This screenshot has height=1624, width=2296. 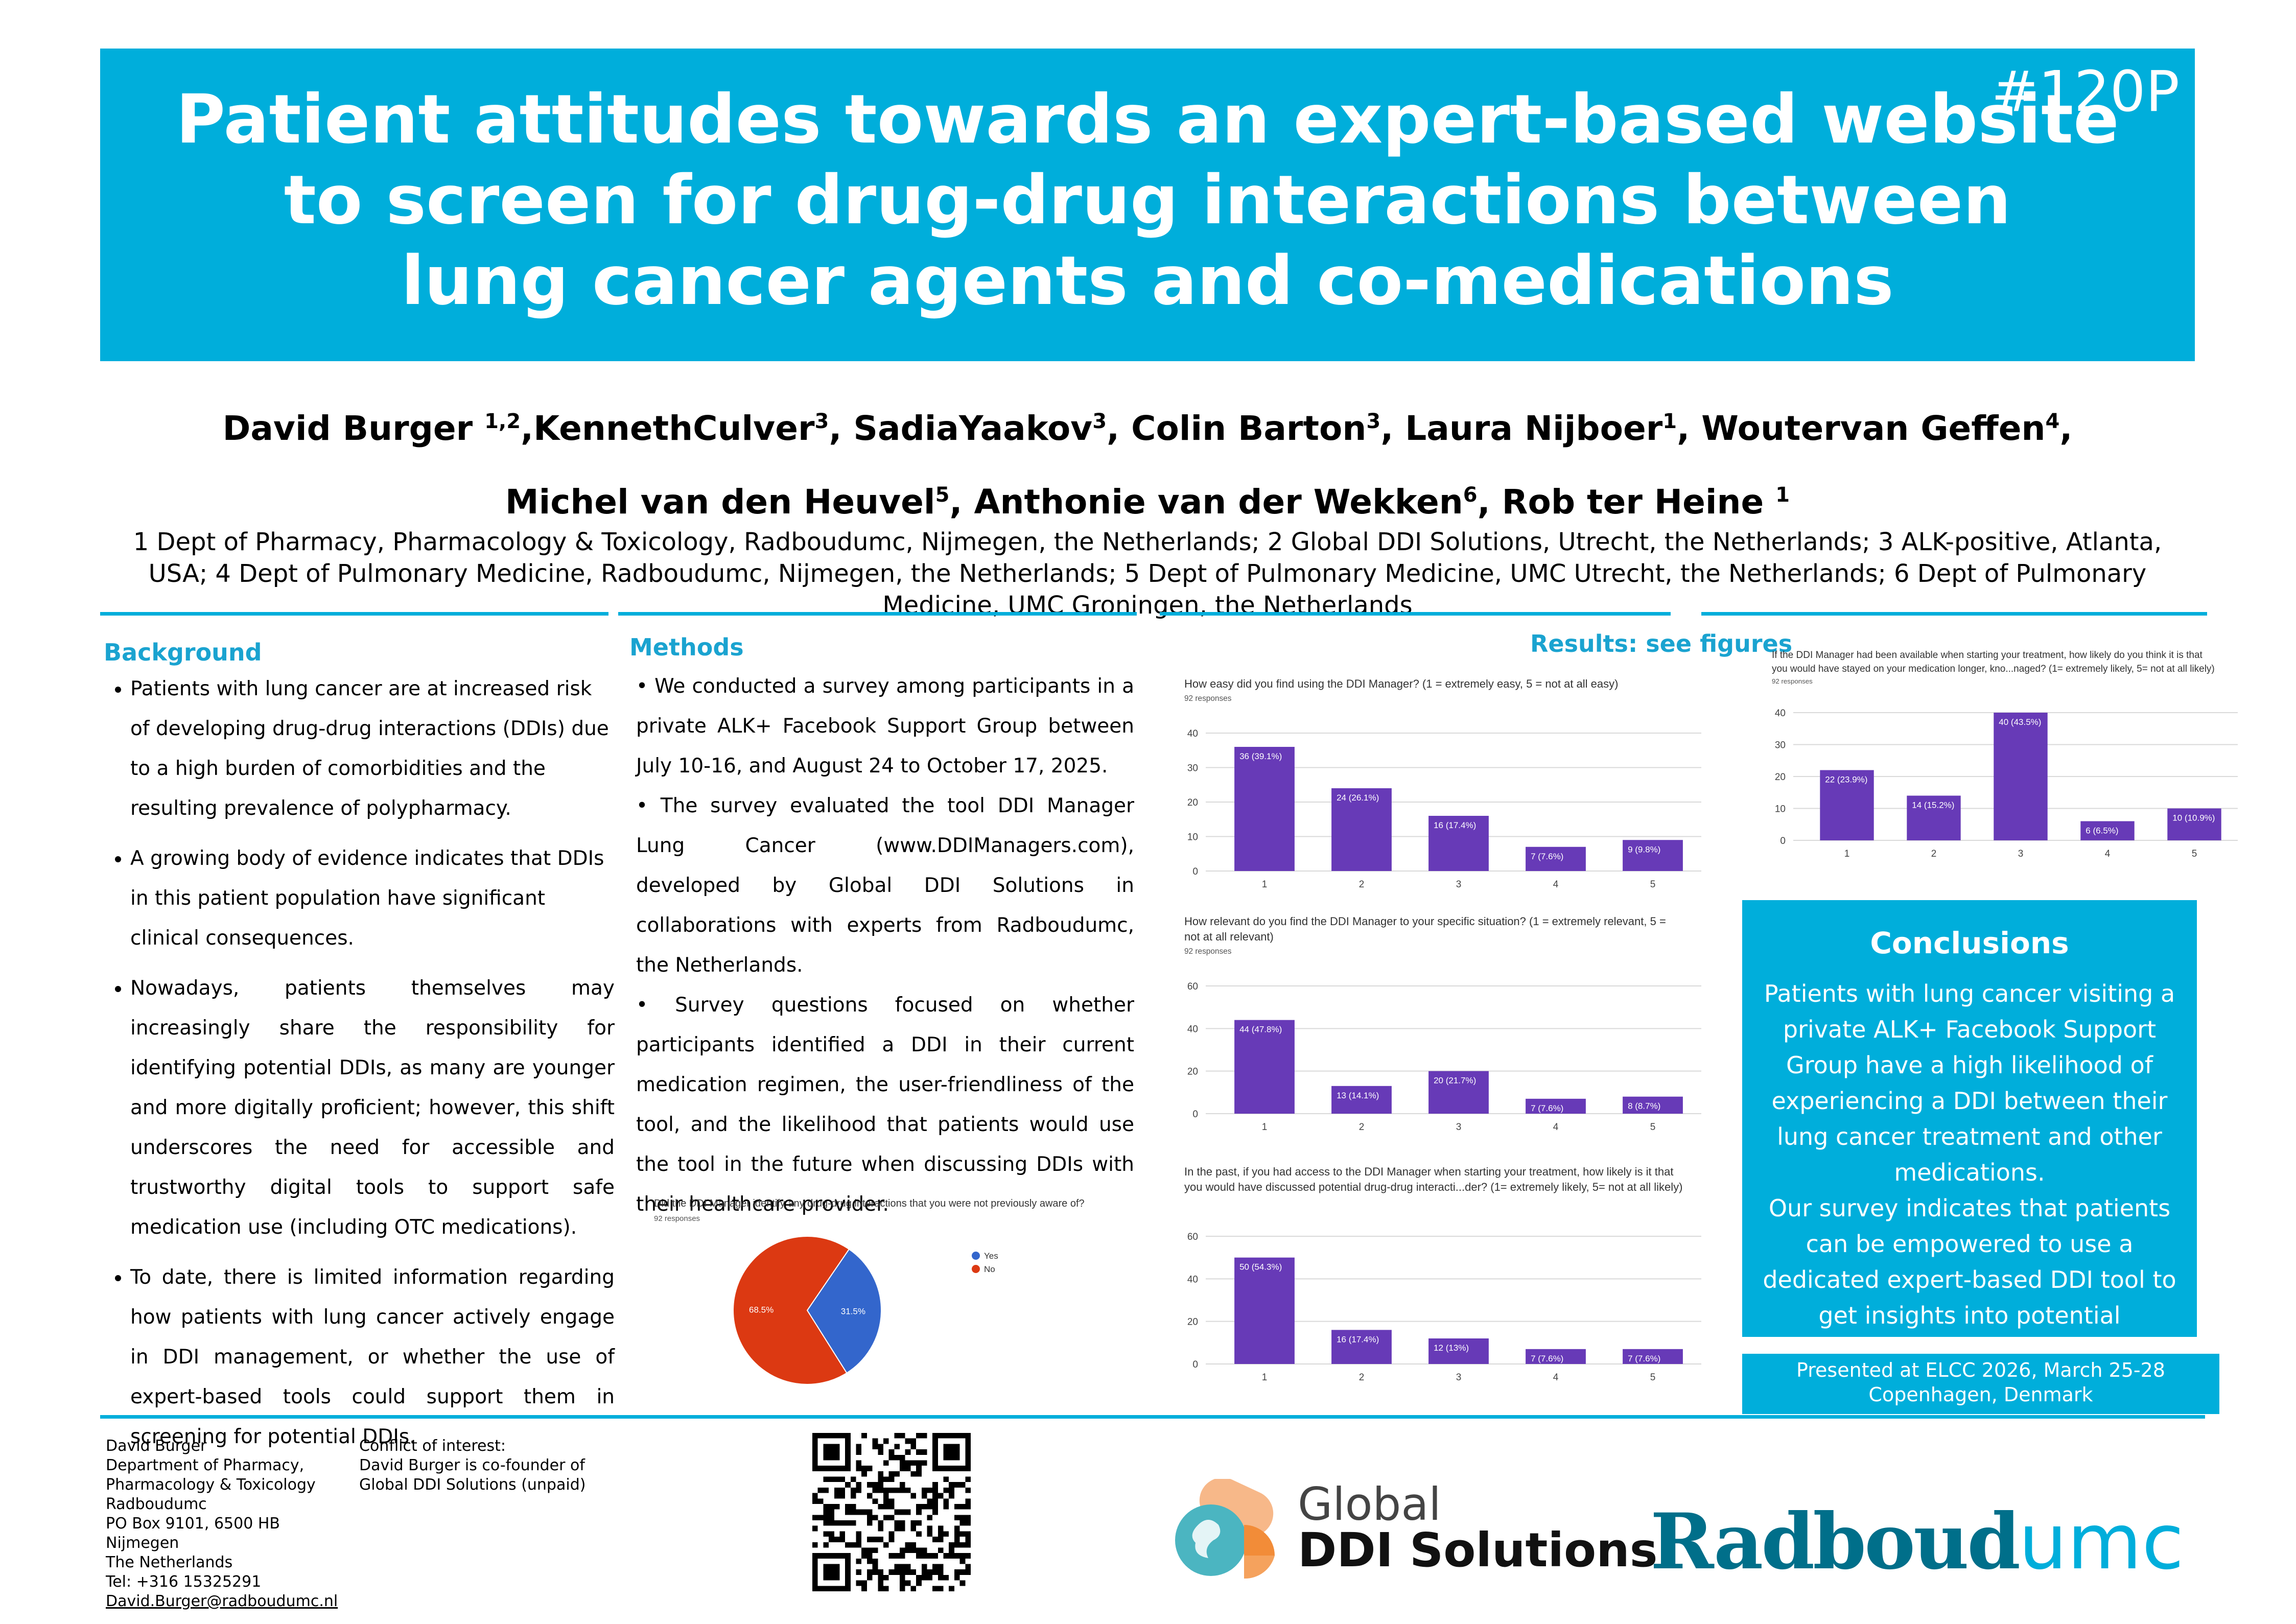 I want to click on logo-radboud-part: umc, so click(x=2101, y=1542).